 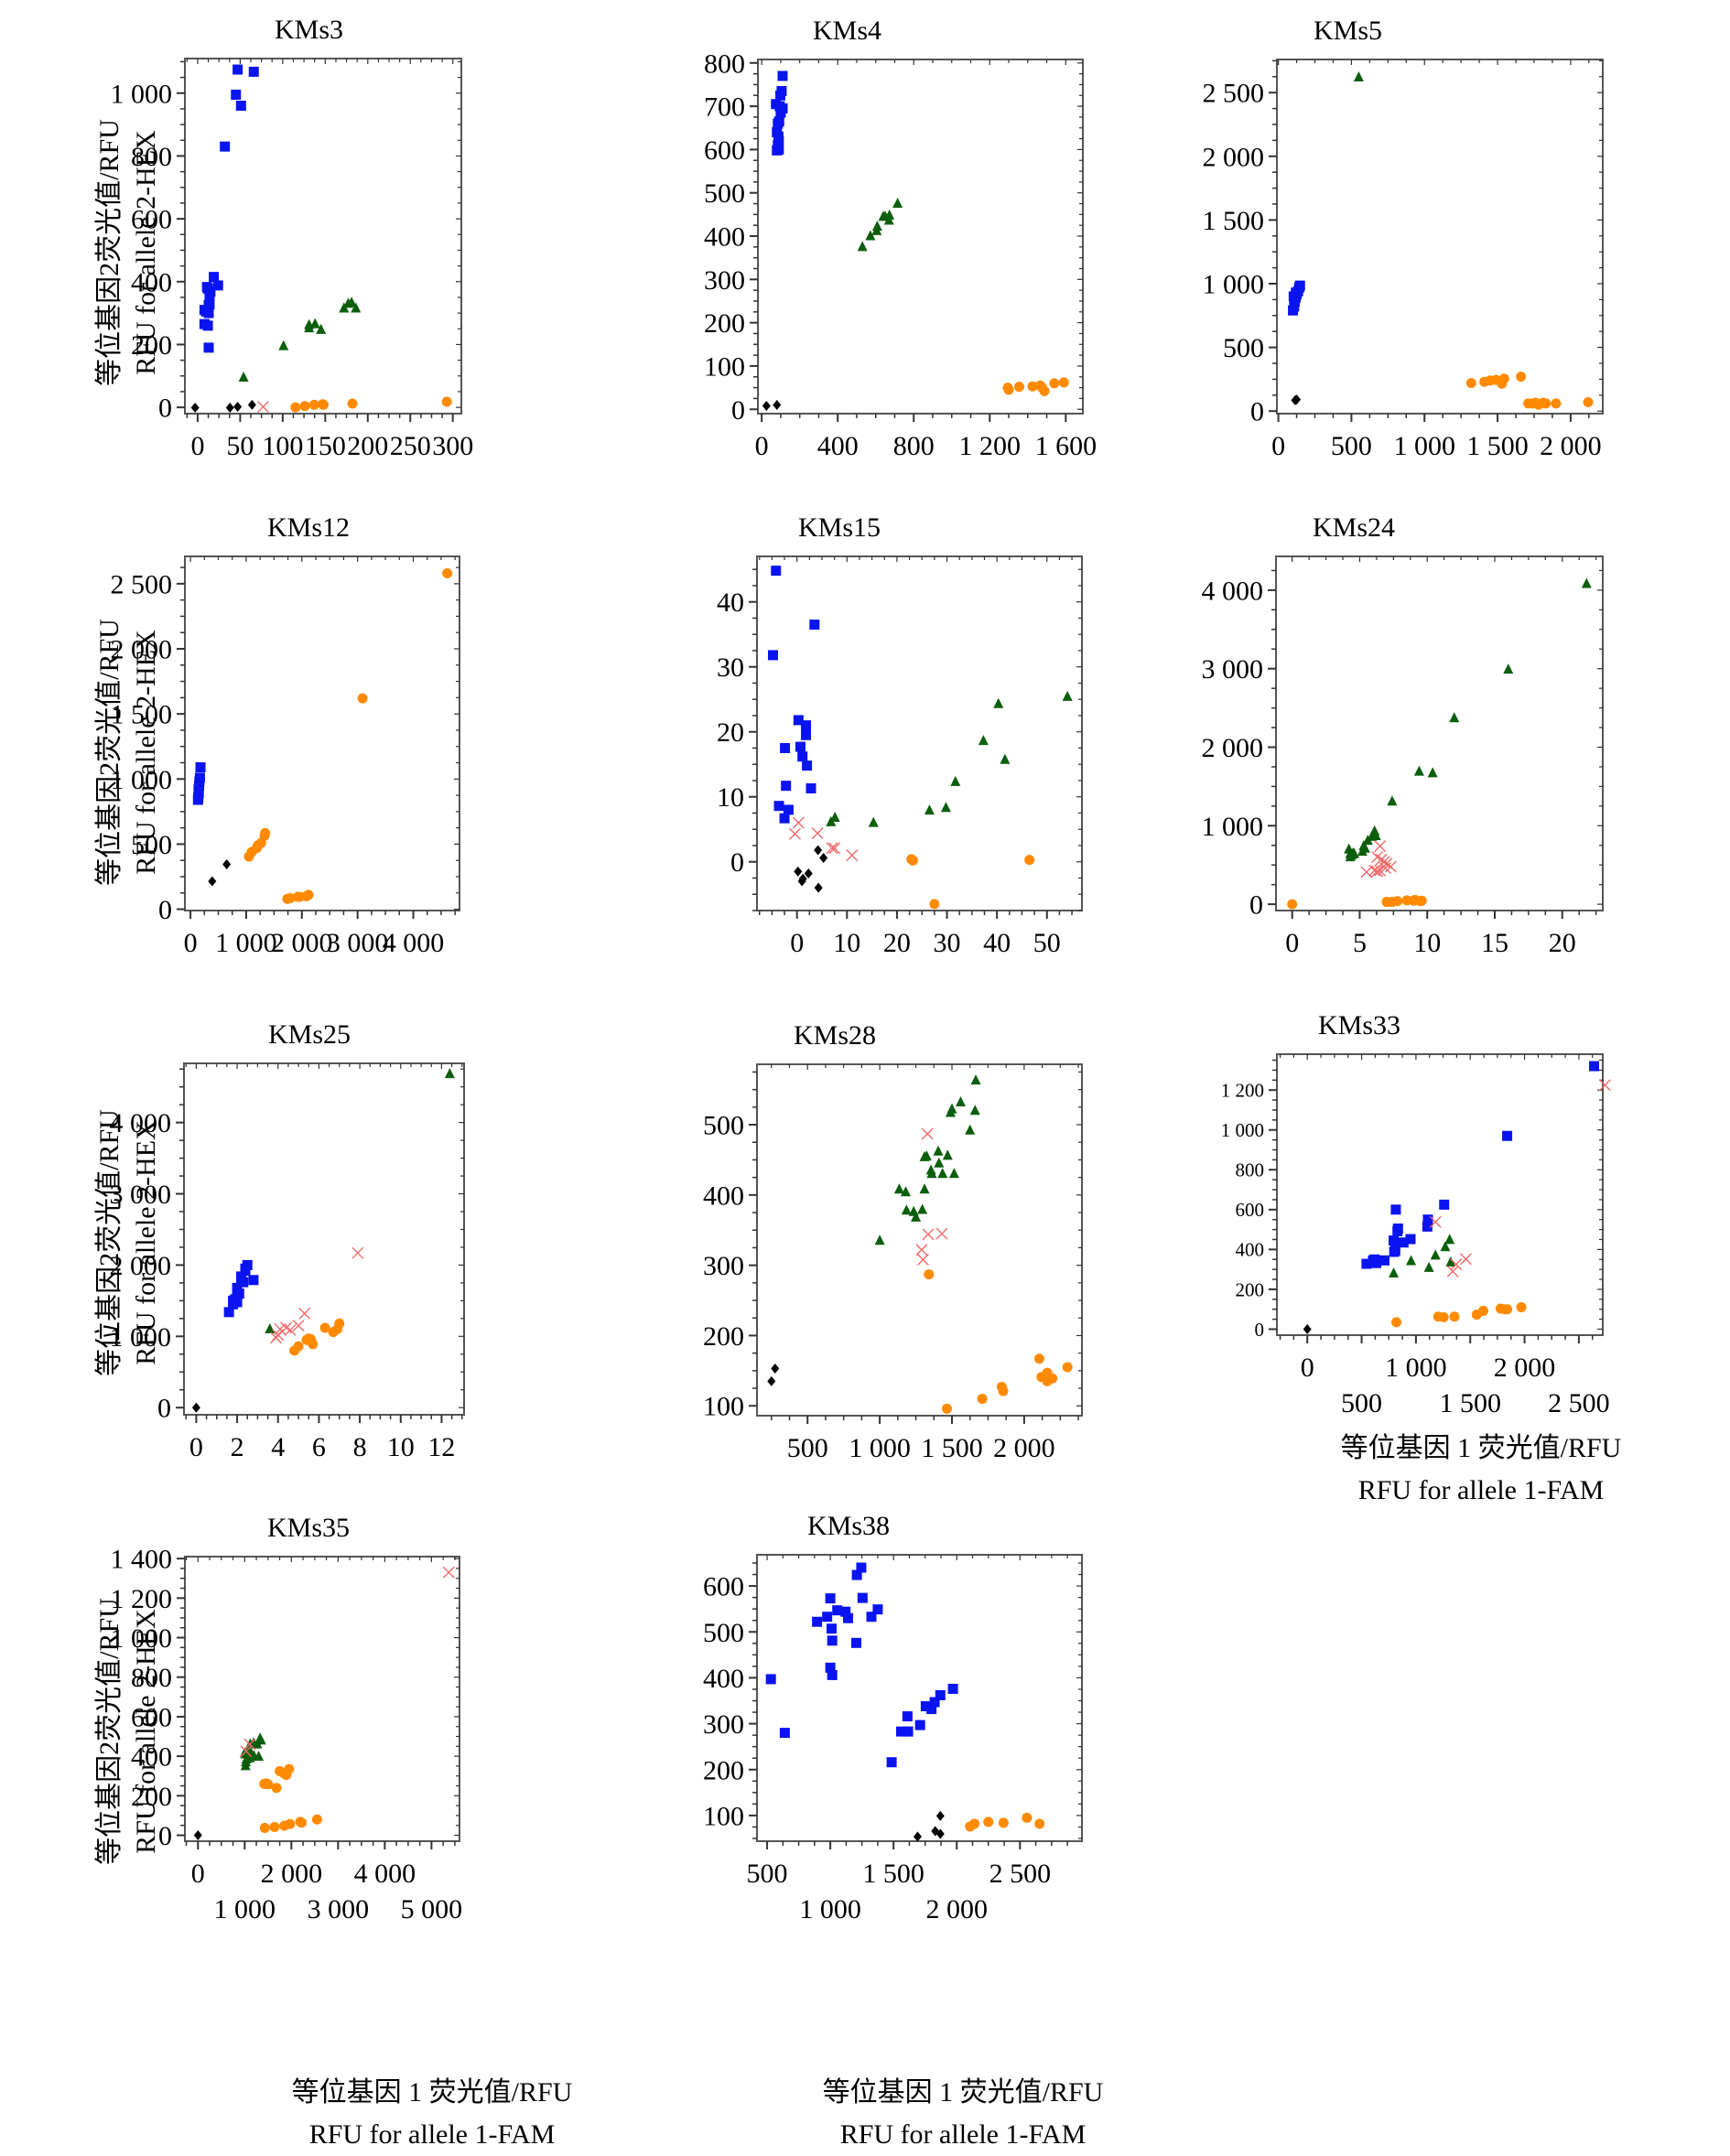 I want to click on x-axis-label-kms33: 等位基因 1 荧光值/RFU RFU for allele 1-FAM, so click(x=1481, y=1470).